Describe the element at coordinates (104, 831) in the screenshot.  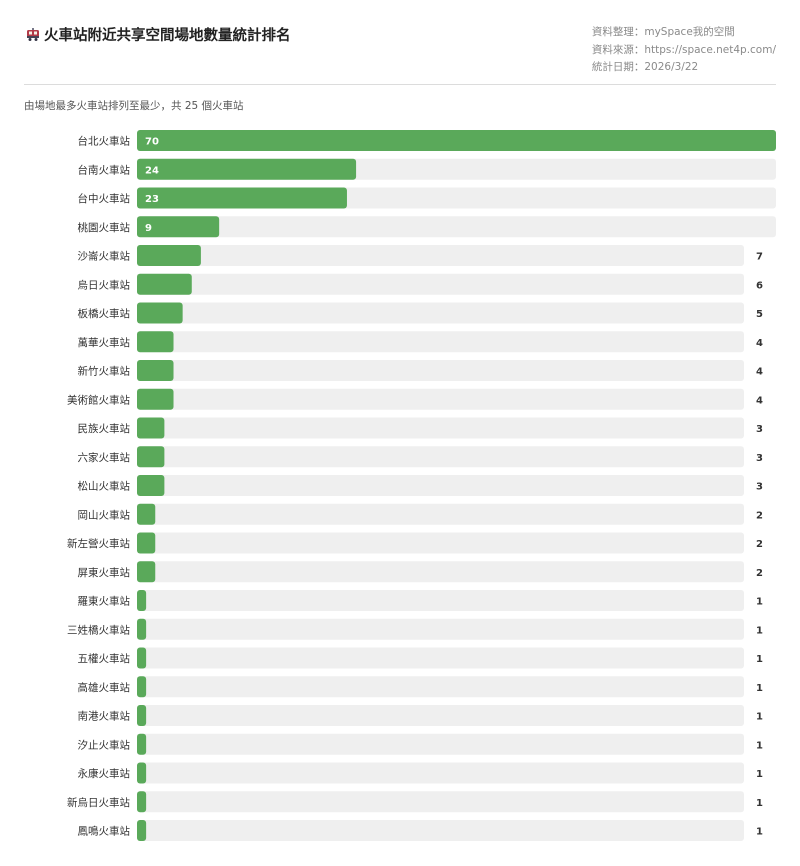
I see `category-label: 鳳鳴火車站` at that location.